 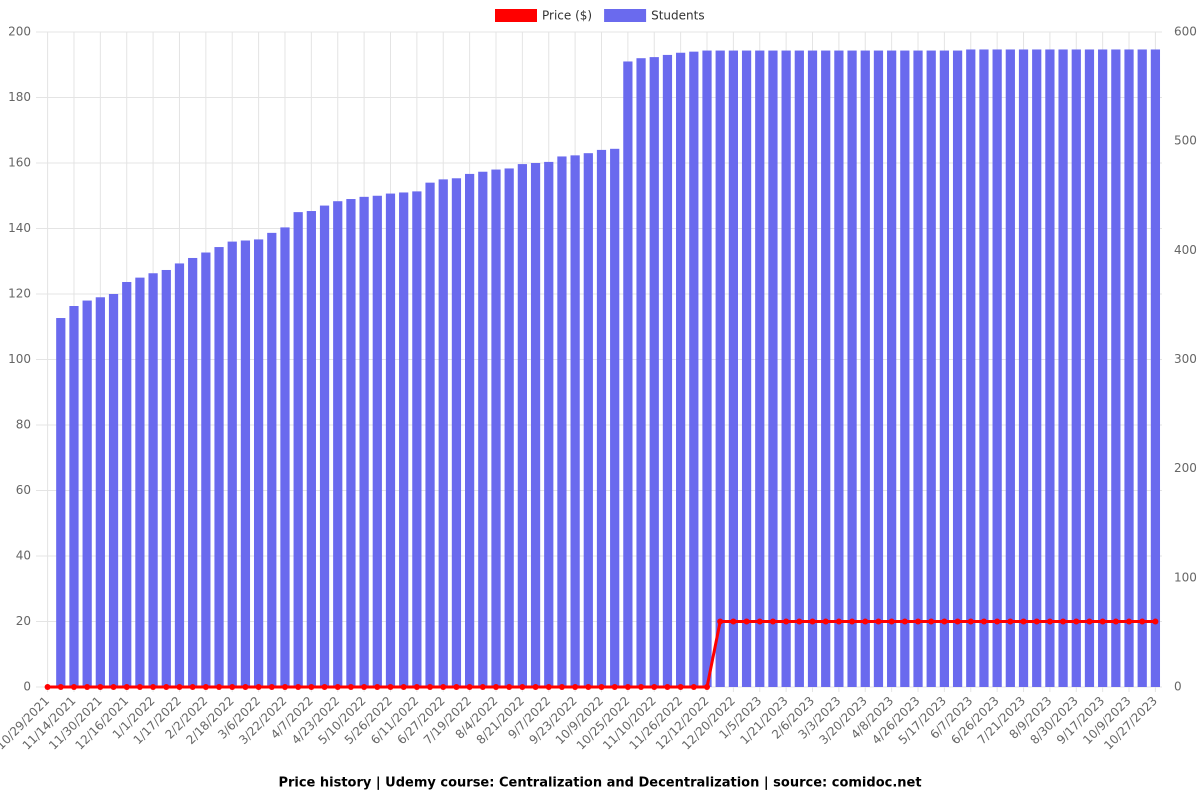 What do you see at coordinates (19, 32) in the screenshot?
I see `y-tick-label: 200` at bounding box center [19, 32].